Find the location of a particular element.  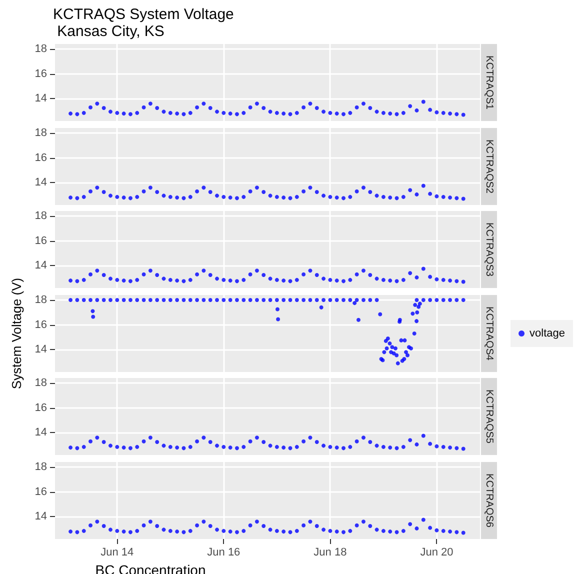

y-tick-label: 18 is located at coordinates (40, 48).